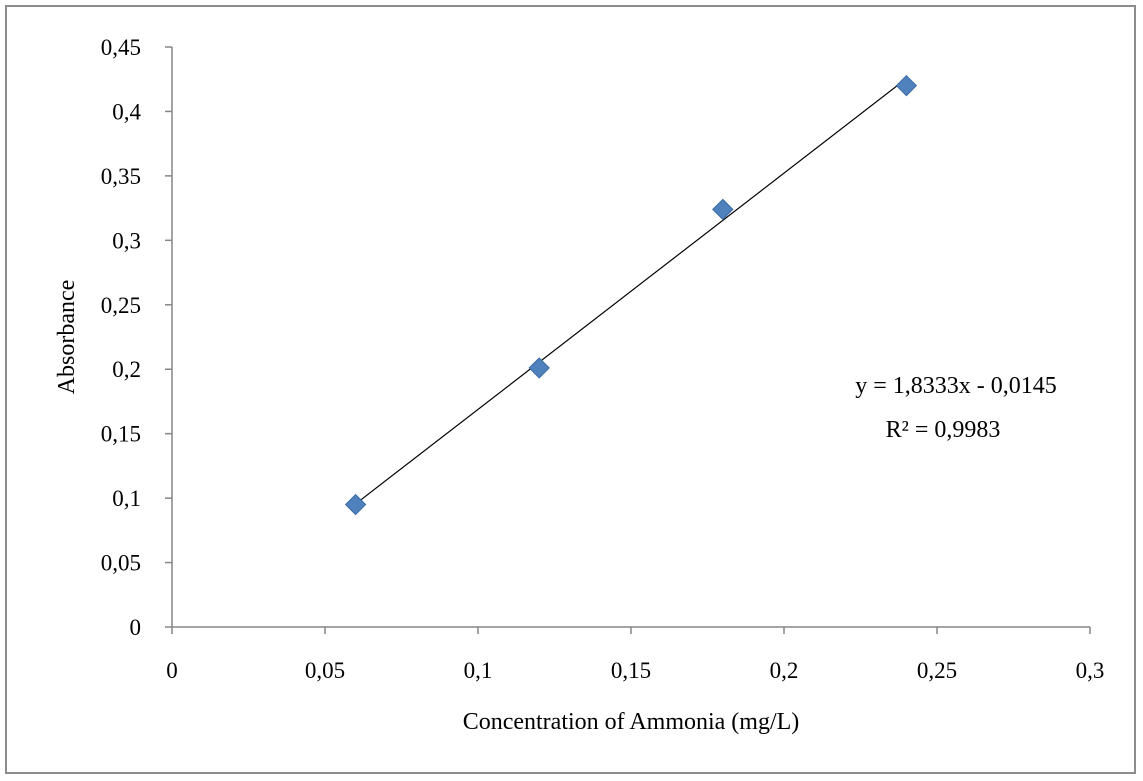  I want to click on x-tick-label: 0,3, so click(1090, 670).